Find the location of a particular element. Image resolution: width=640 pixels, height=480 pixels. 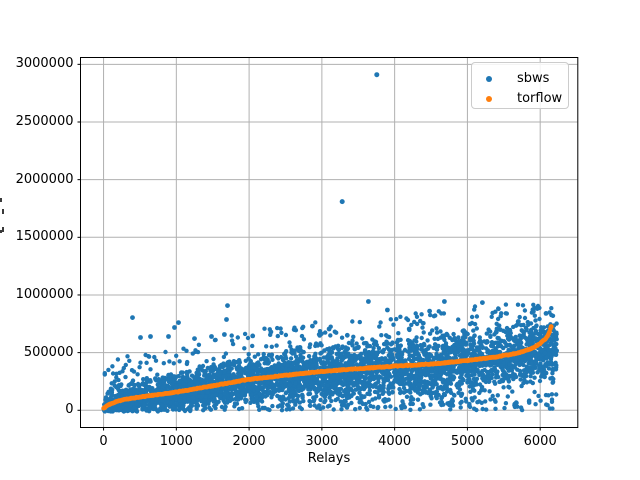

legend: sbws torflow is located at coordinates (520, 85).